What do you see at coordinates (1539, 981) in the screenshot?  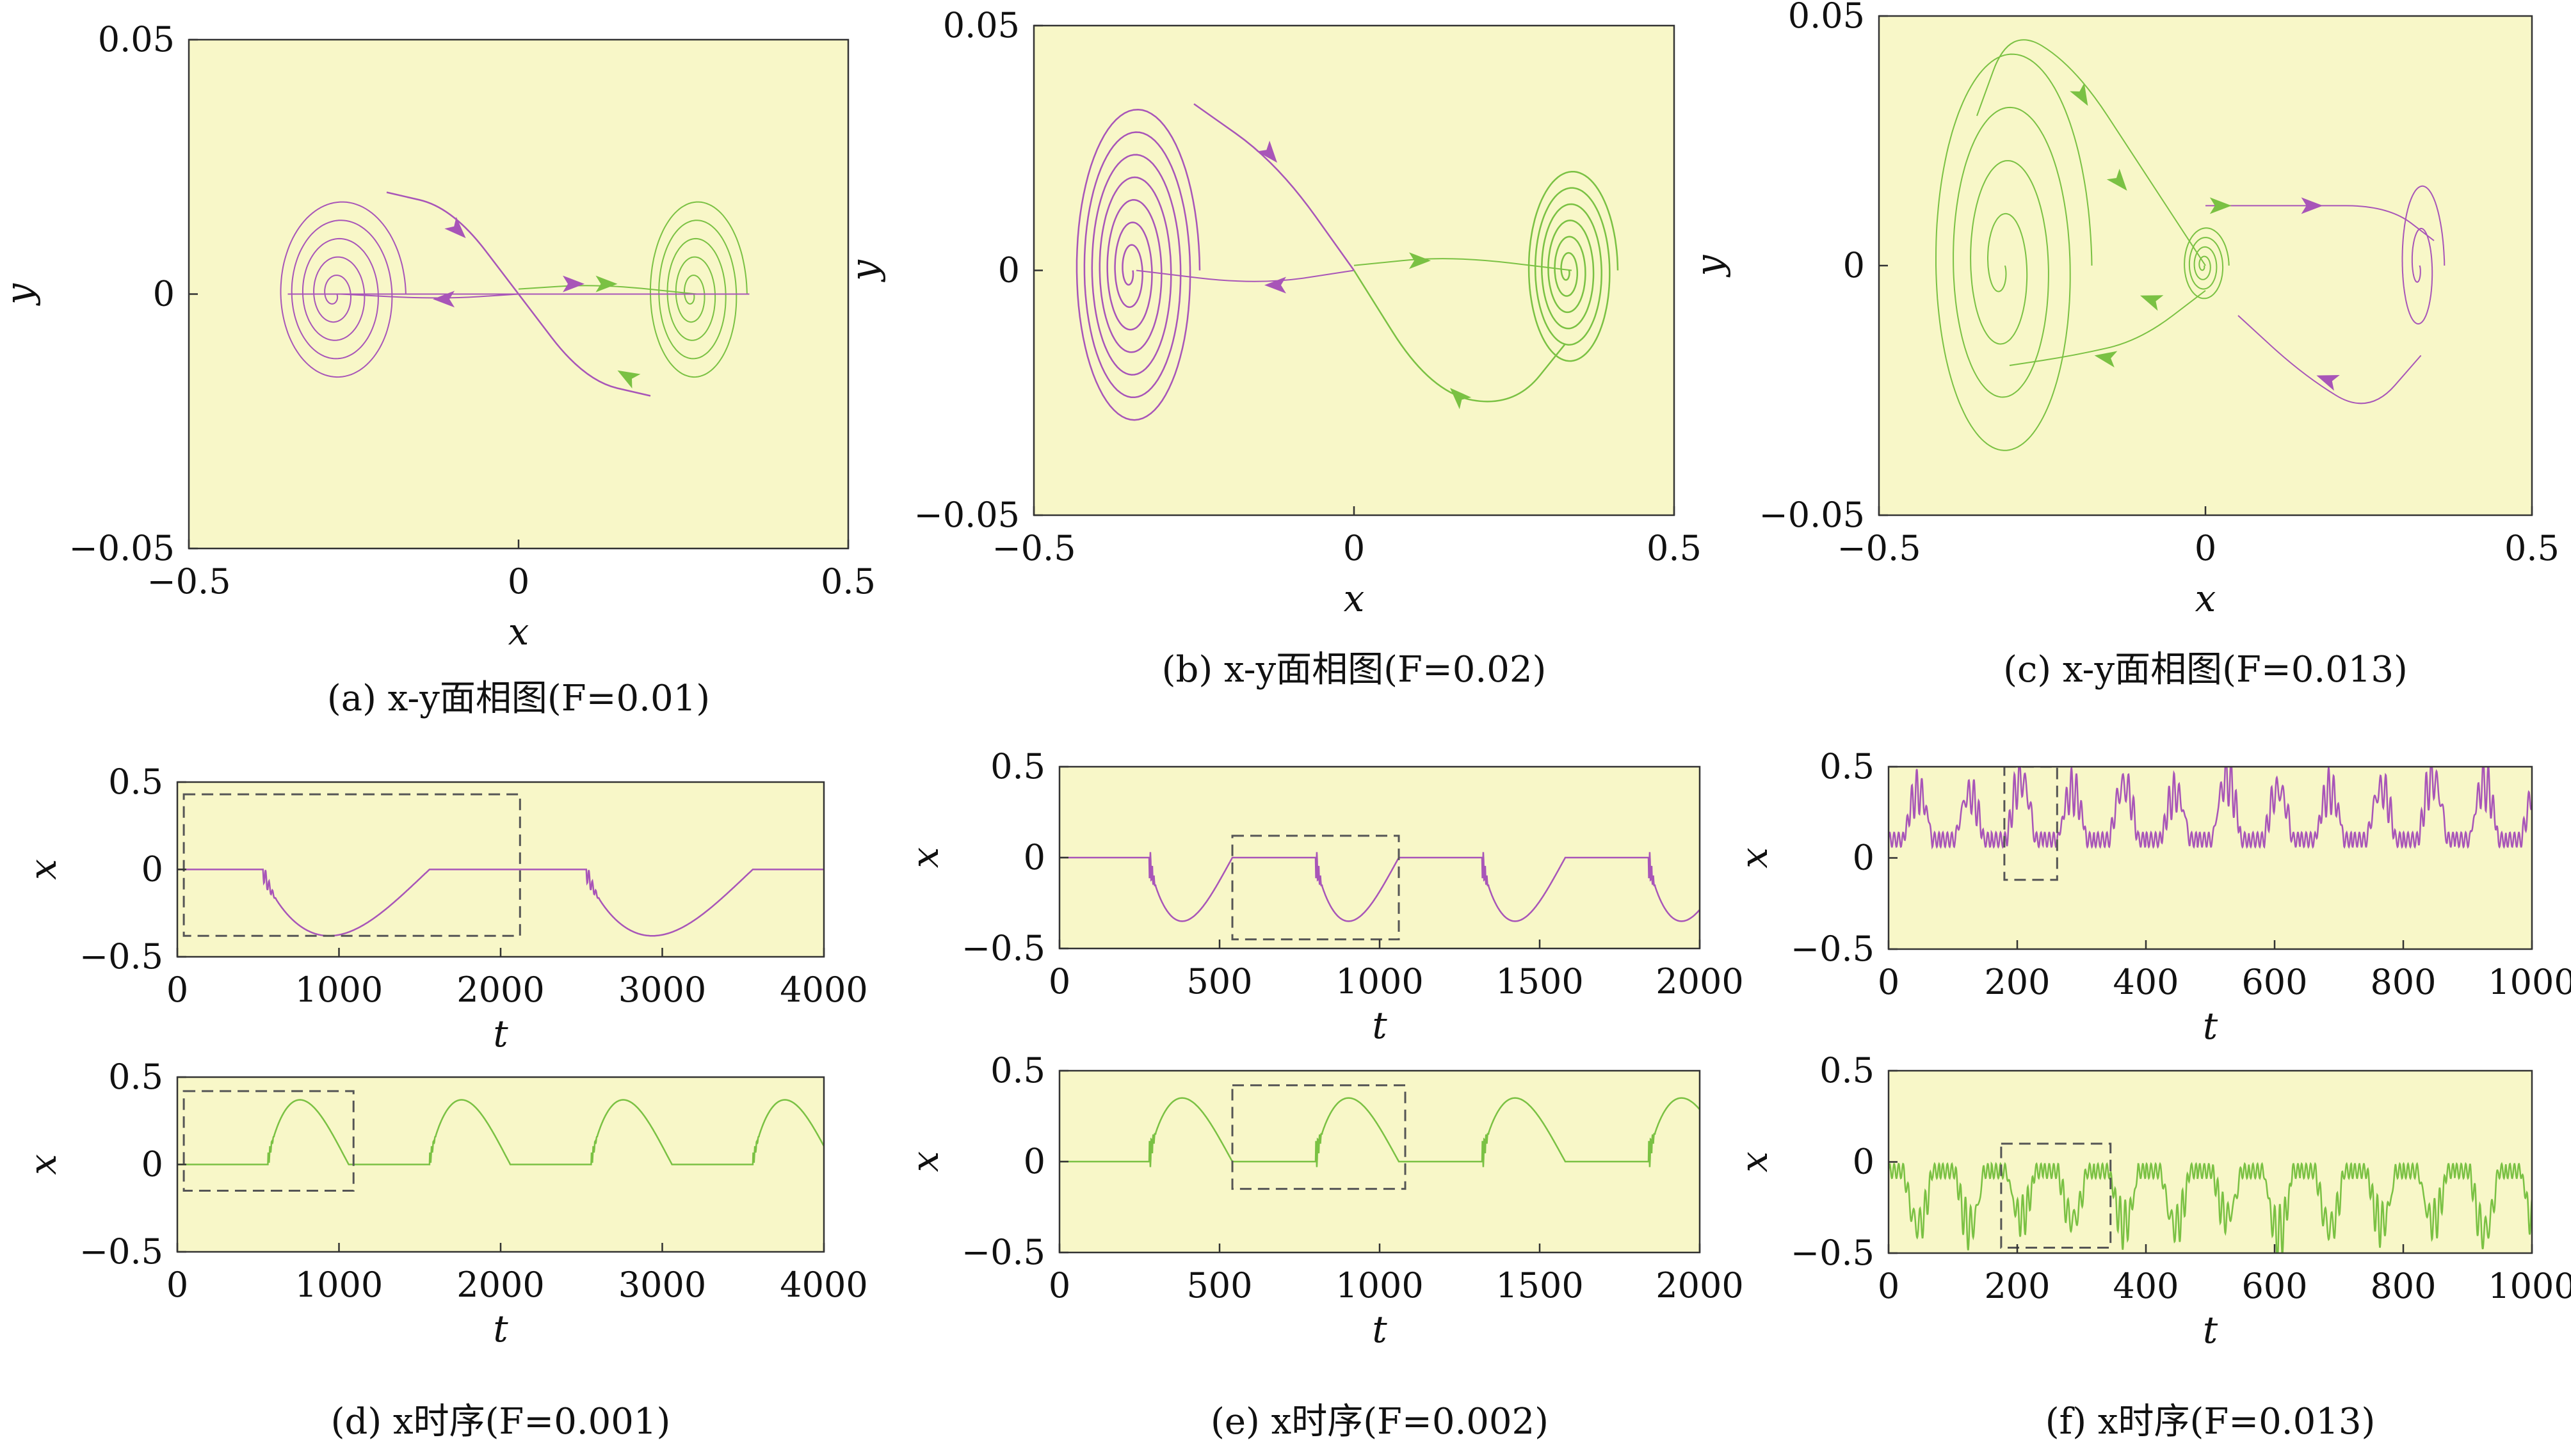 I see `x-tick-label: 1500` at bounding box center [1539, 981].